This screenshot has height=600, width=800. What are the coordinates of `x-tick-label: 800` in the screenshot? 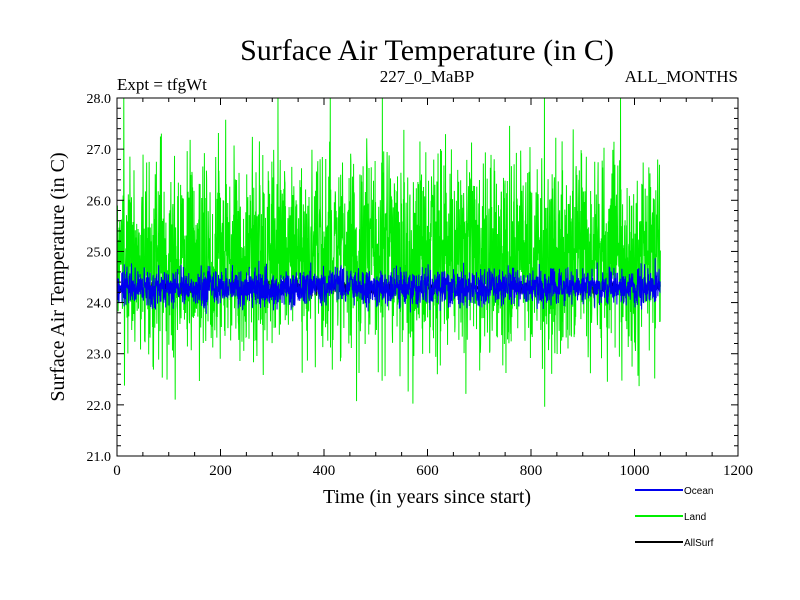 It's located at (531, 471).